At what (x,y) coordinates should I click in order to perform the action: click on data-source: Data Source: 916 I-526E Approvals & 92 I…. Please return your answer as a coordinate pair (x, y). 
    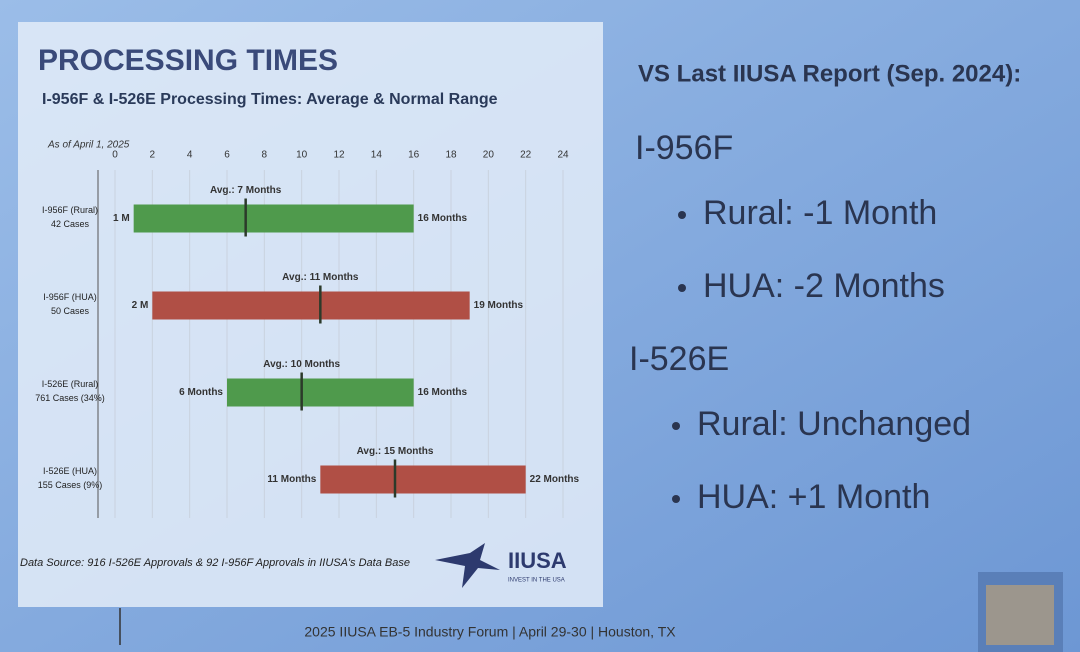
    Looking at the image, I should click on (215, 563).